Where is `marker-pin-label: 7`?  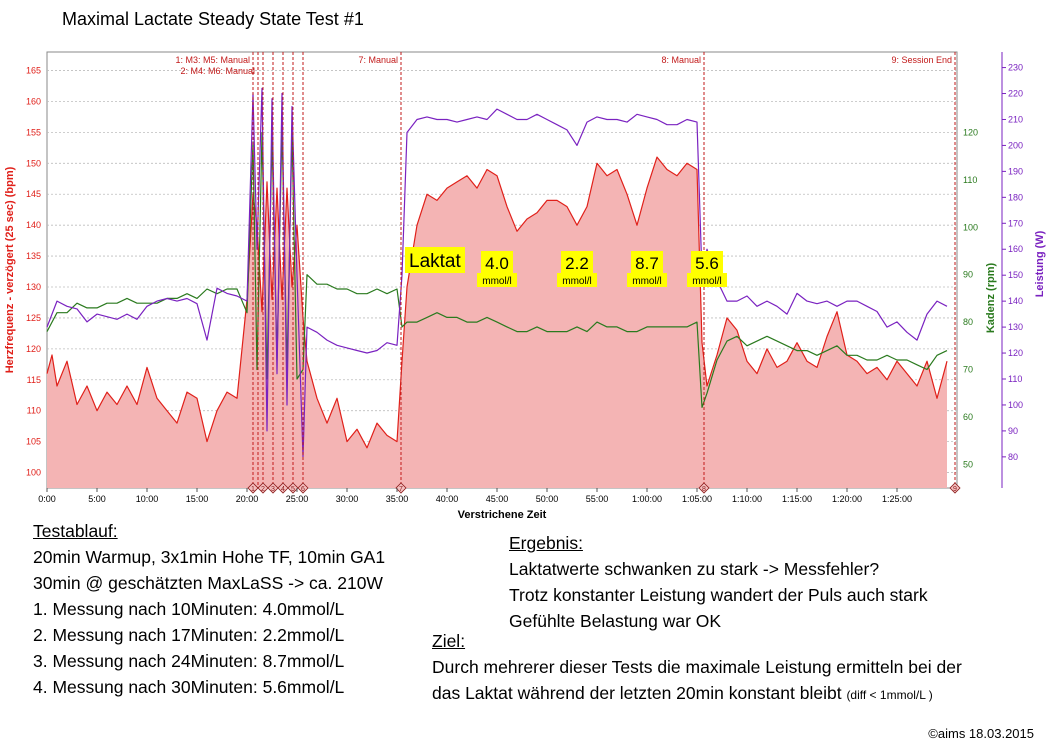
marker-pin-label: 7 is located at coordinates (401, 489).